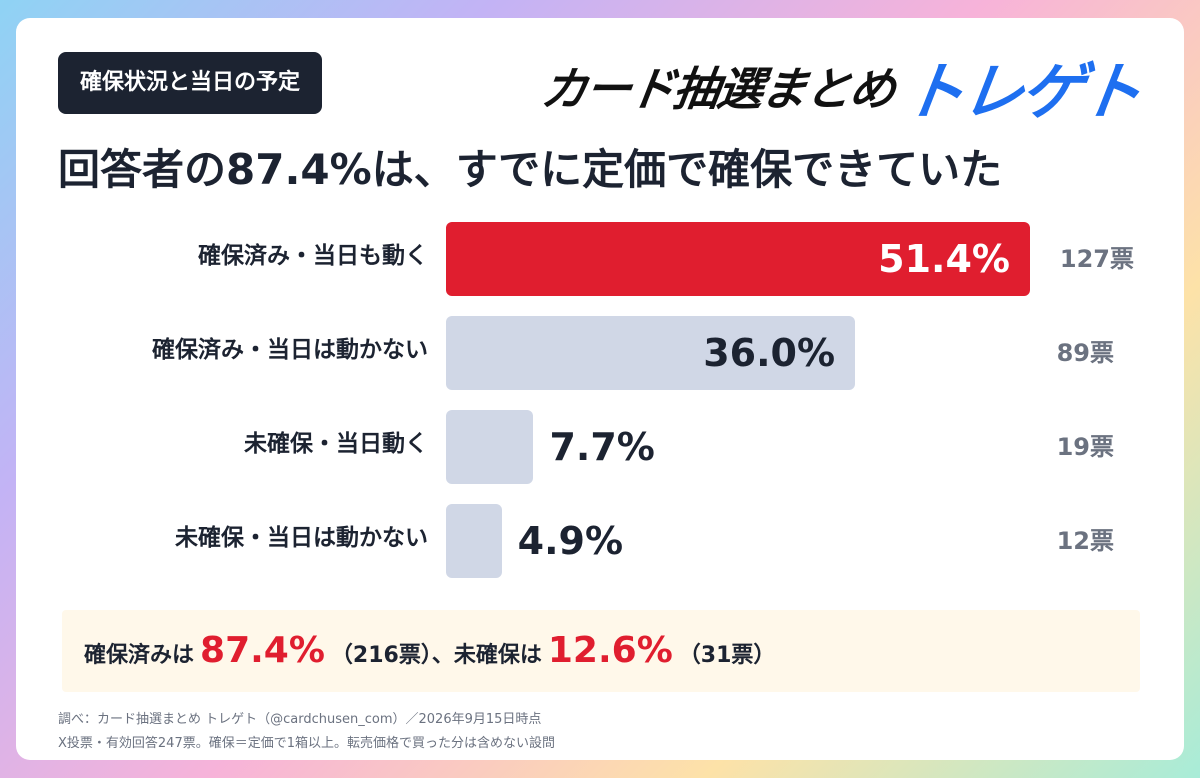  What do you see at coordinates (190, 83) in the screenshot?
I see `section-tag: 確保状況と当日の予定` at bounding box center [190, 83].